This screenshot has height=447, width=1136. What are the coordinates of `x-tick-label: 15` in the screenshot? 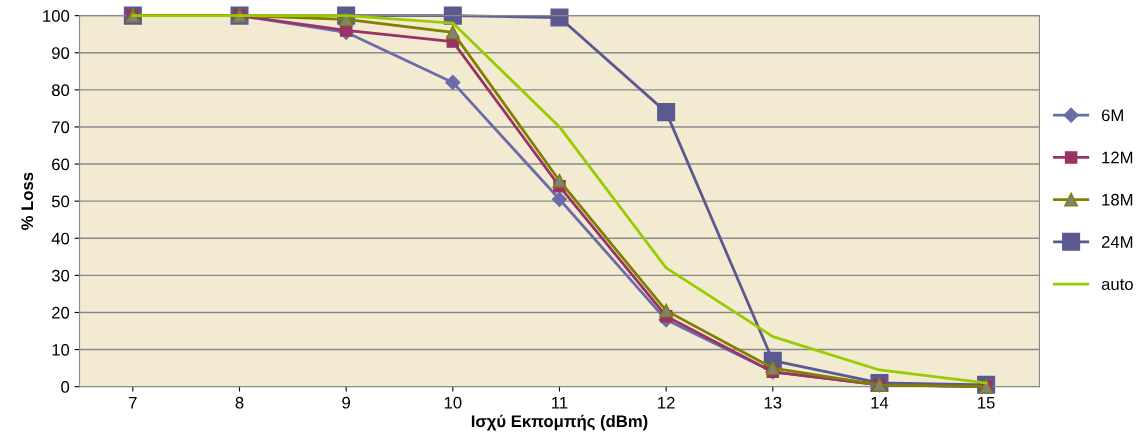 It's located at (986, 402).